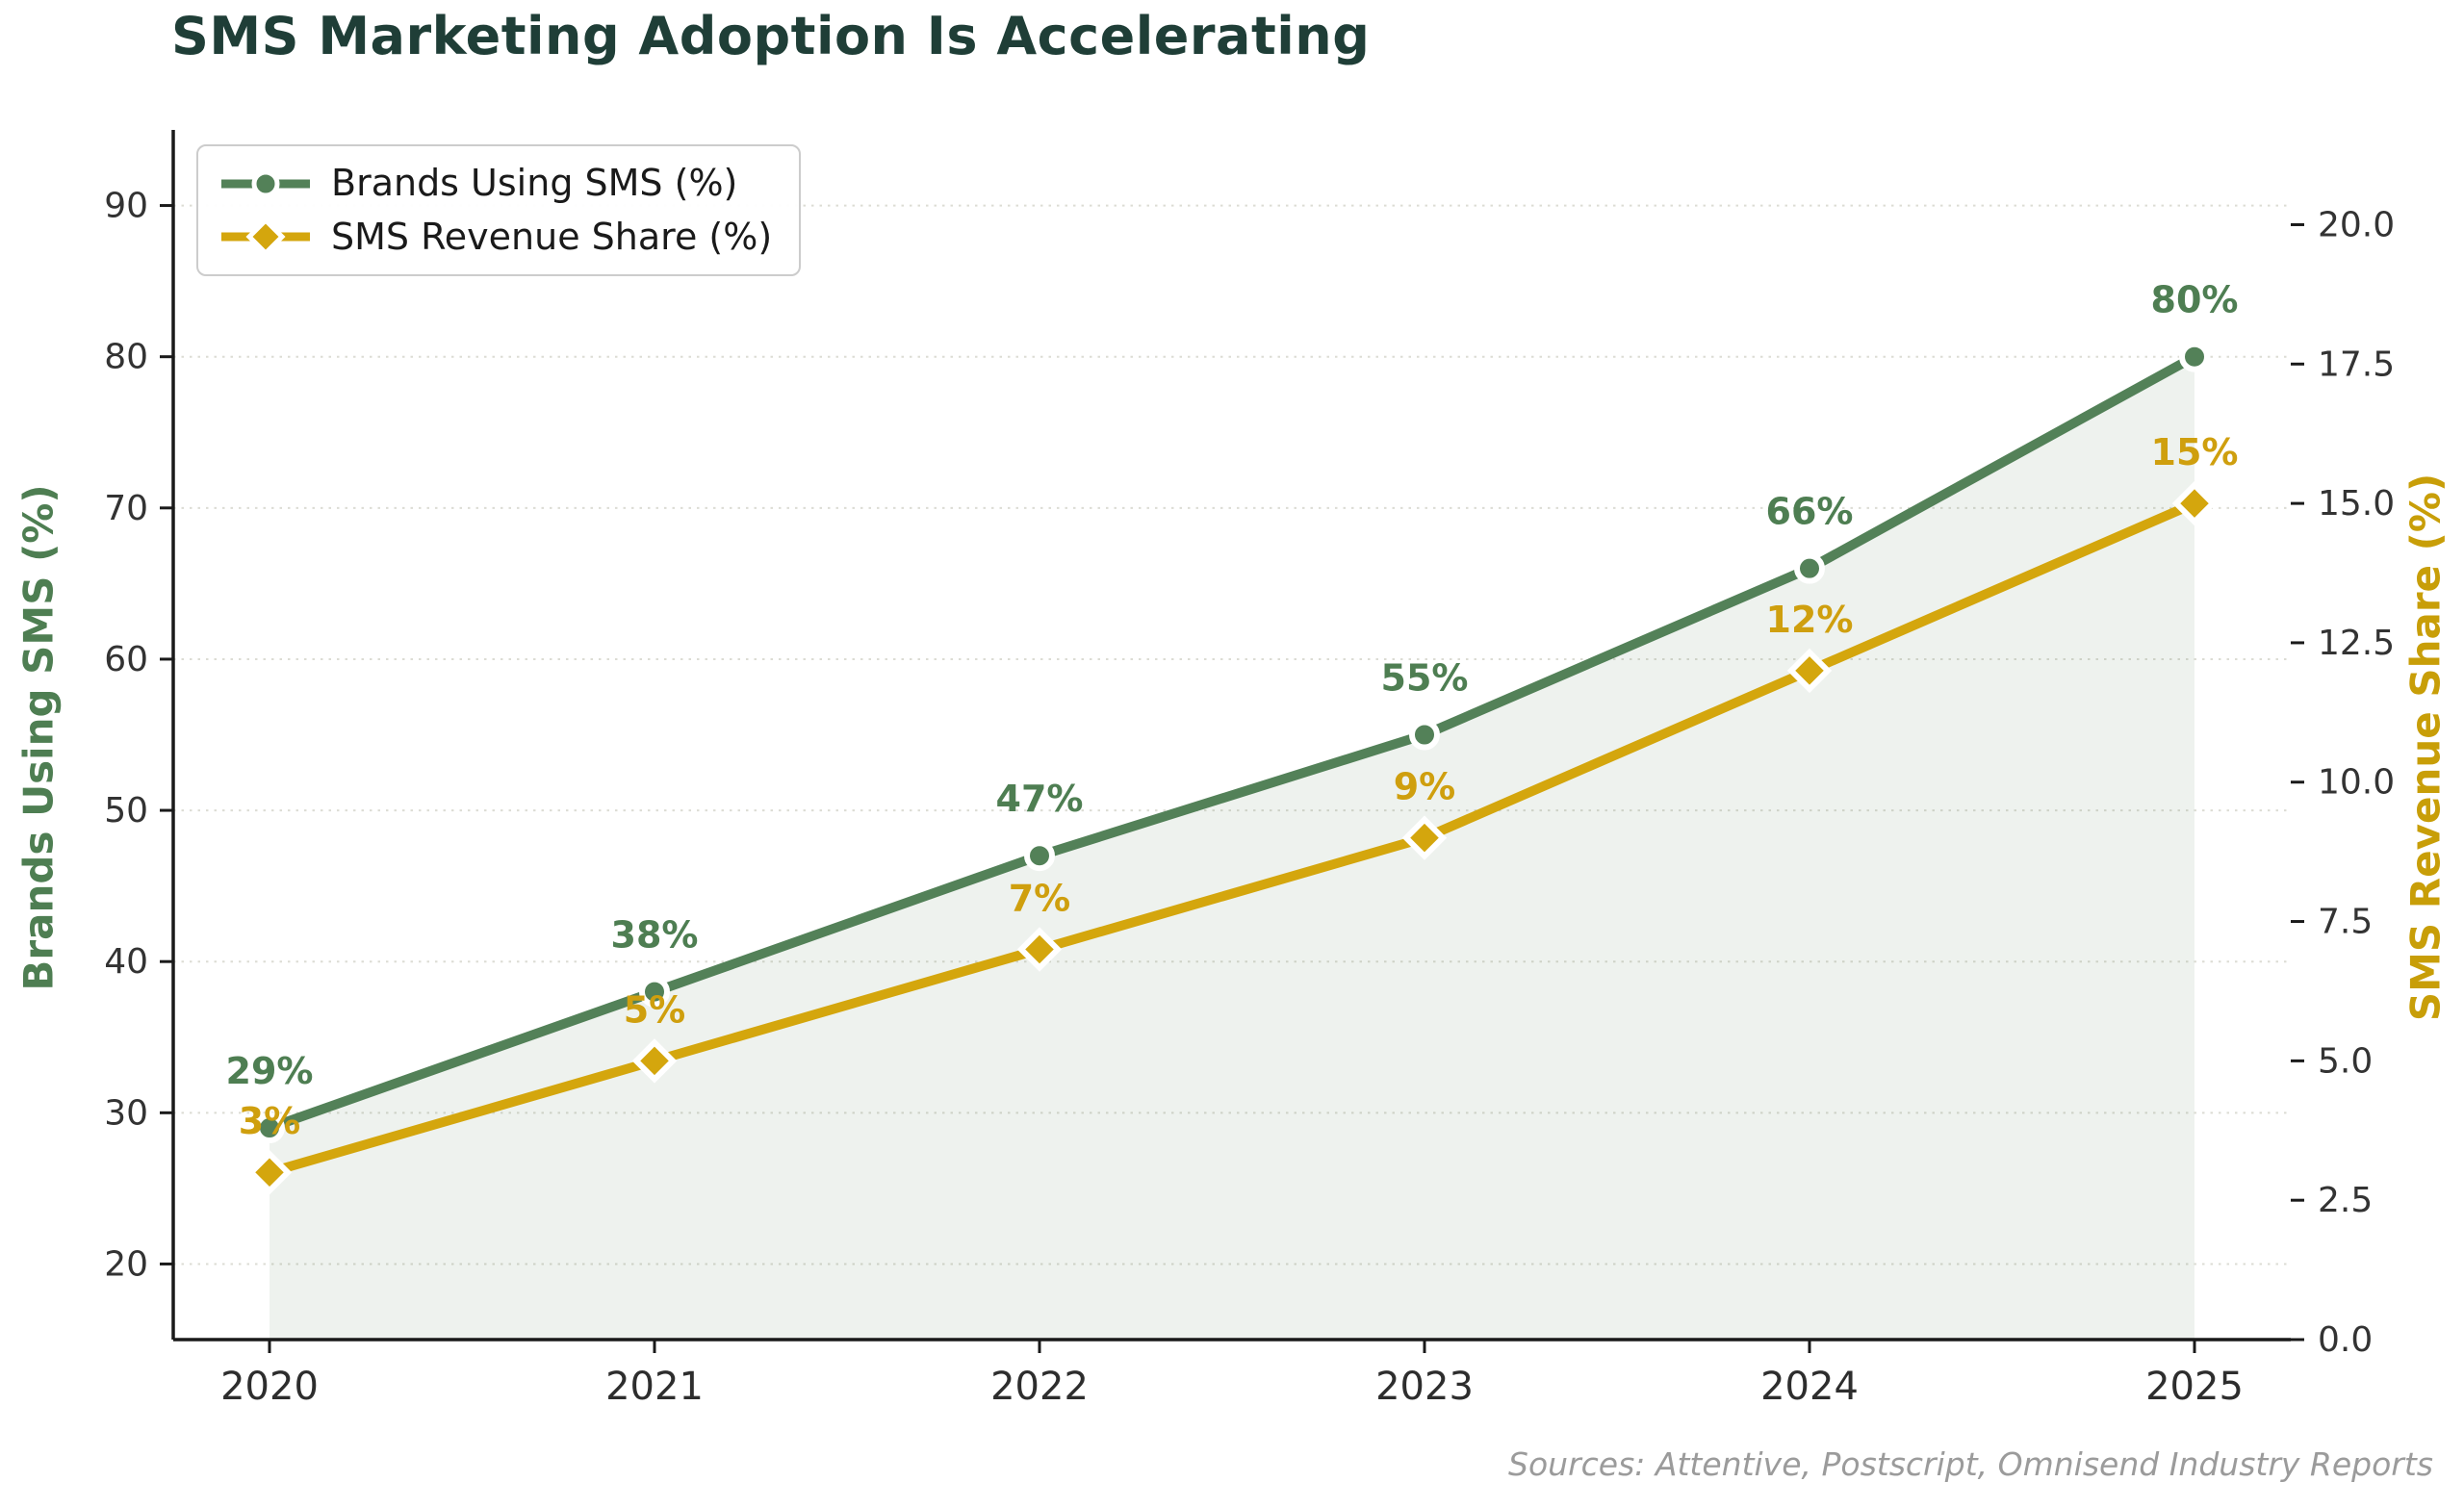  What do you see at coordinates (534, 183) in the screenshot?
I see `legend-label: Brands Using SMS (%)` at bounding box center [534, 183].